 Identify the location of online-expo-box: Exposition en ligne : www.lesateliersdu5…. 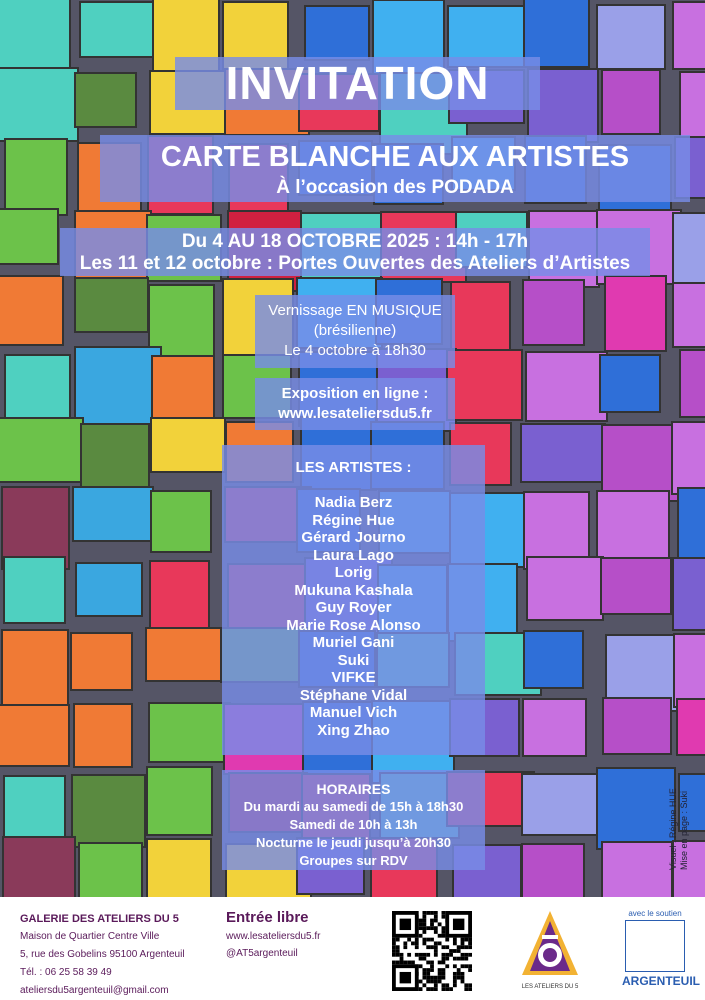
(355, 404).